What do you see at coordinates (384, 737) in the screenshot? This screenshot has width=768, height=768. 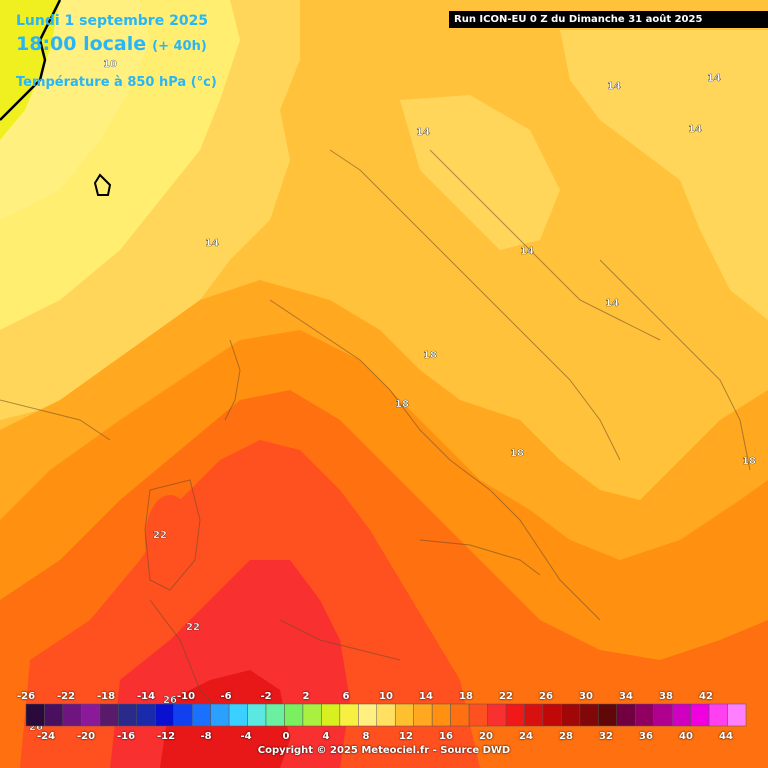 I see `legend-lower-ticks: -24 -20 -16 -12 -8 -4 0 4 8 12 16 20 24 28 32 36 40 44` at bounding box center [384, 737].